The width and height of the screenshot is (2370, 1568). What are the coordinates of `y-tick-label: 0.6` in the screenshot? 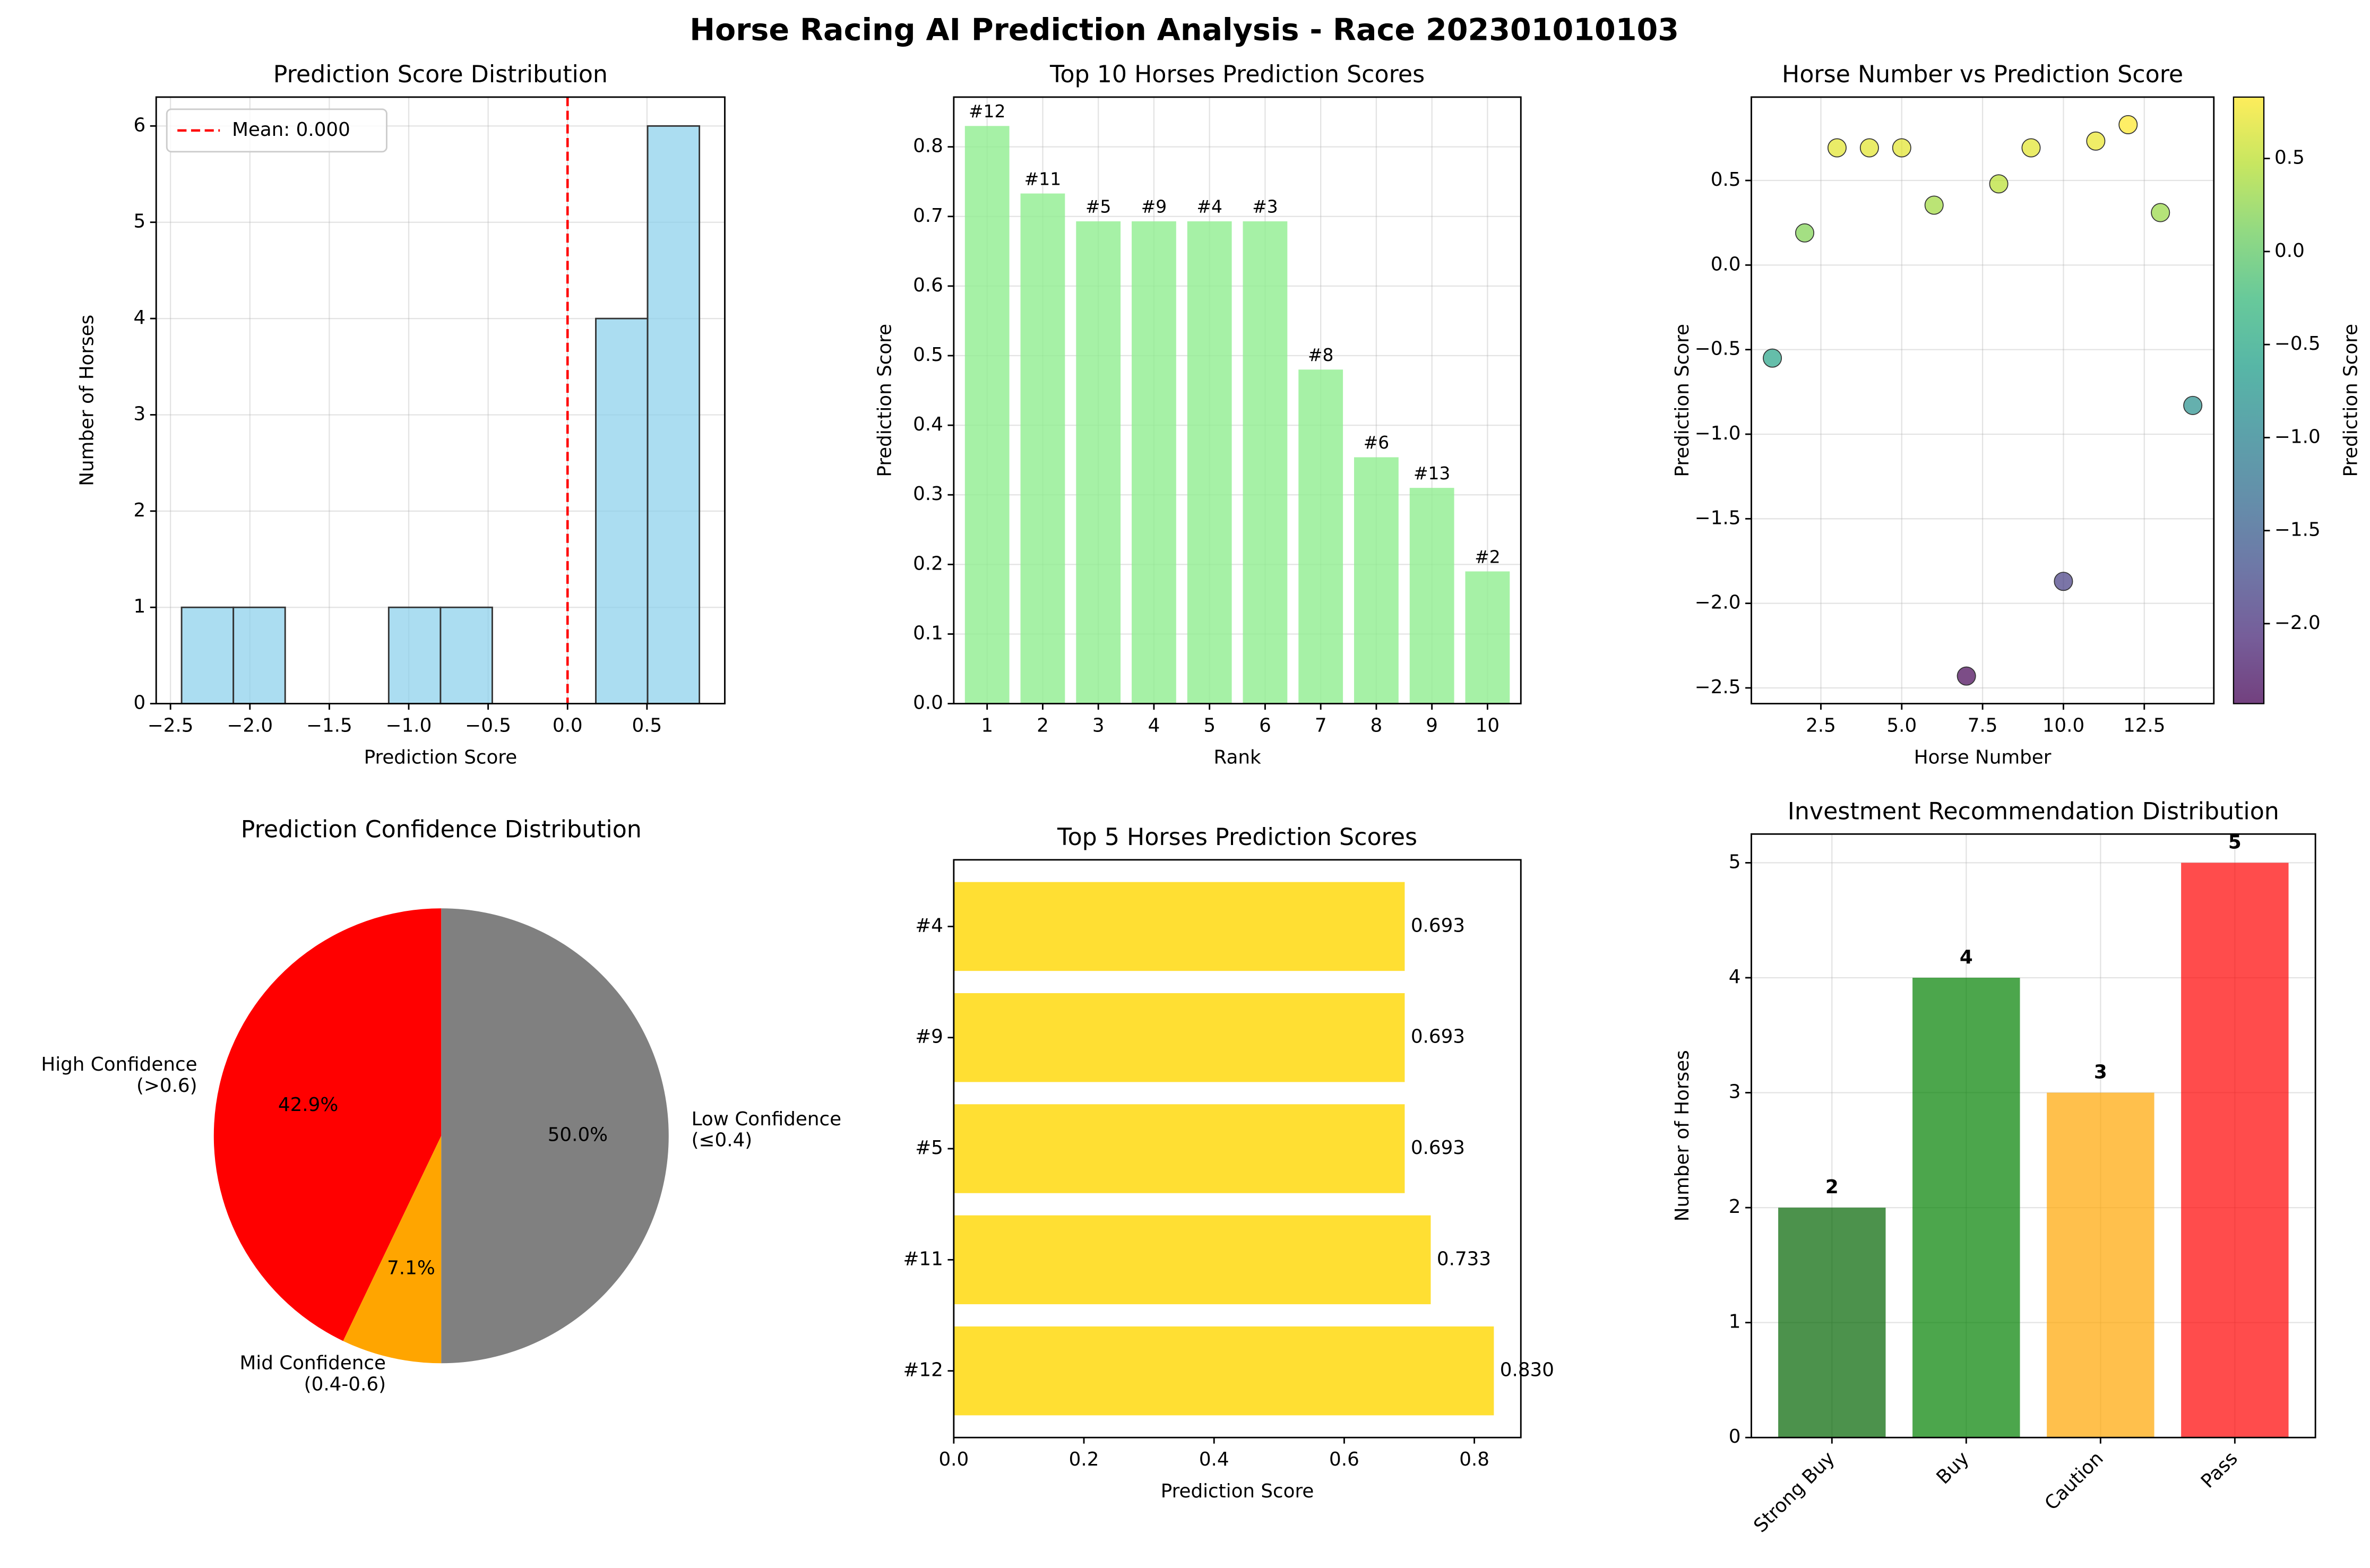 It's located at (928, 285).